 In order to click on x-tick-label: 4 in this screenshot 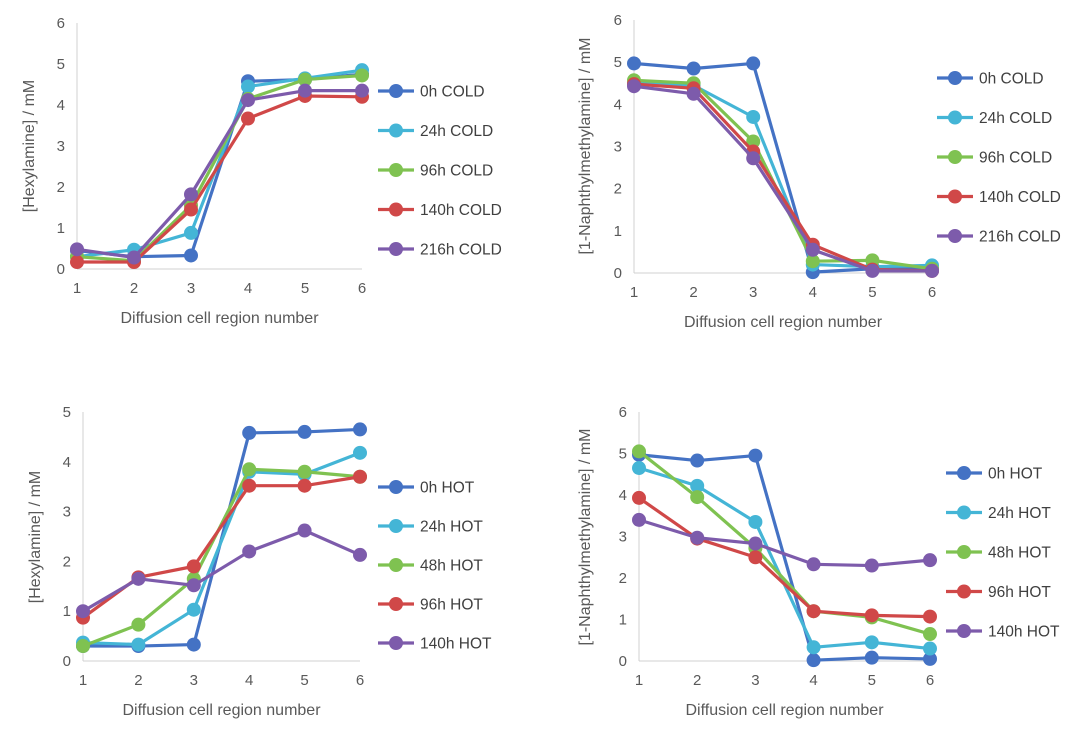, I will do `click(248, 288)`.